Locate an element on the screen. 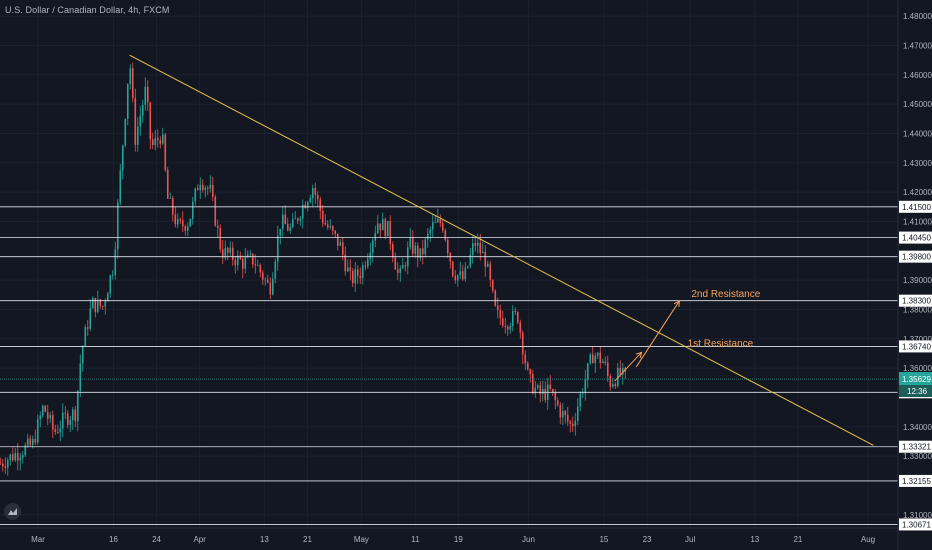 The image size is (932, 550). tradingview-logo-icon is located at coordinates (12, 511).